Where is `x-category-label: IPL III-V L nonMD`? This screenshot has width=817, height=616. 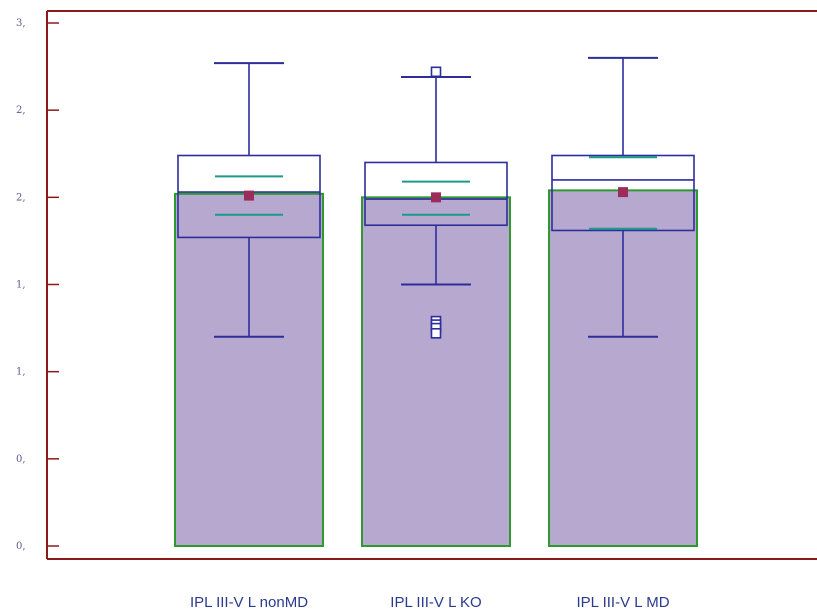
x-category-label: IPL III-V L nonMD is located at coordinates (249, 602).